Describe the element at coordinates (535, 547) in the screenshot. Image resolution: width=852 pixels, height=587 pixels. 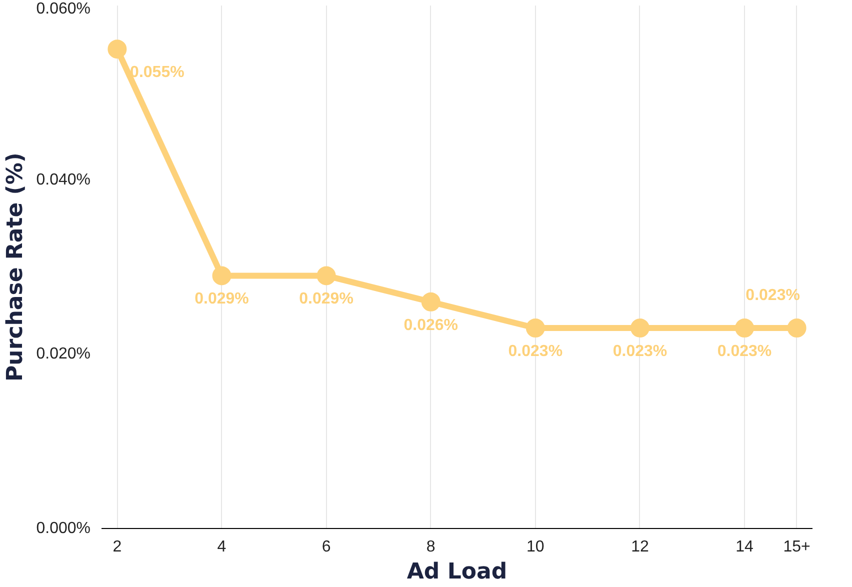
I see `x-tick-label: 10` at that location.